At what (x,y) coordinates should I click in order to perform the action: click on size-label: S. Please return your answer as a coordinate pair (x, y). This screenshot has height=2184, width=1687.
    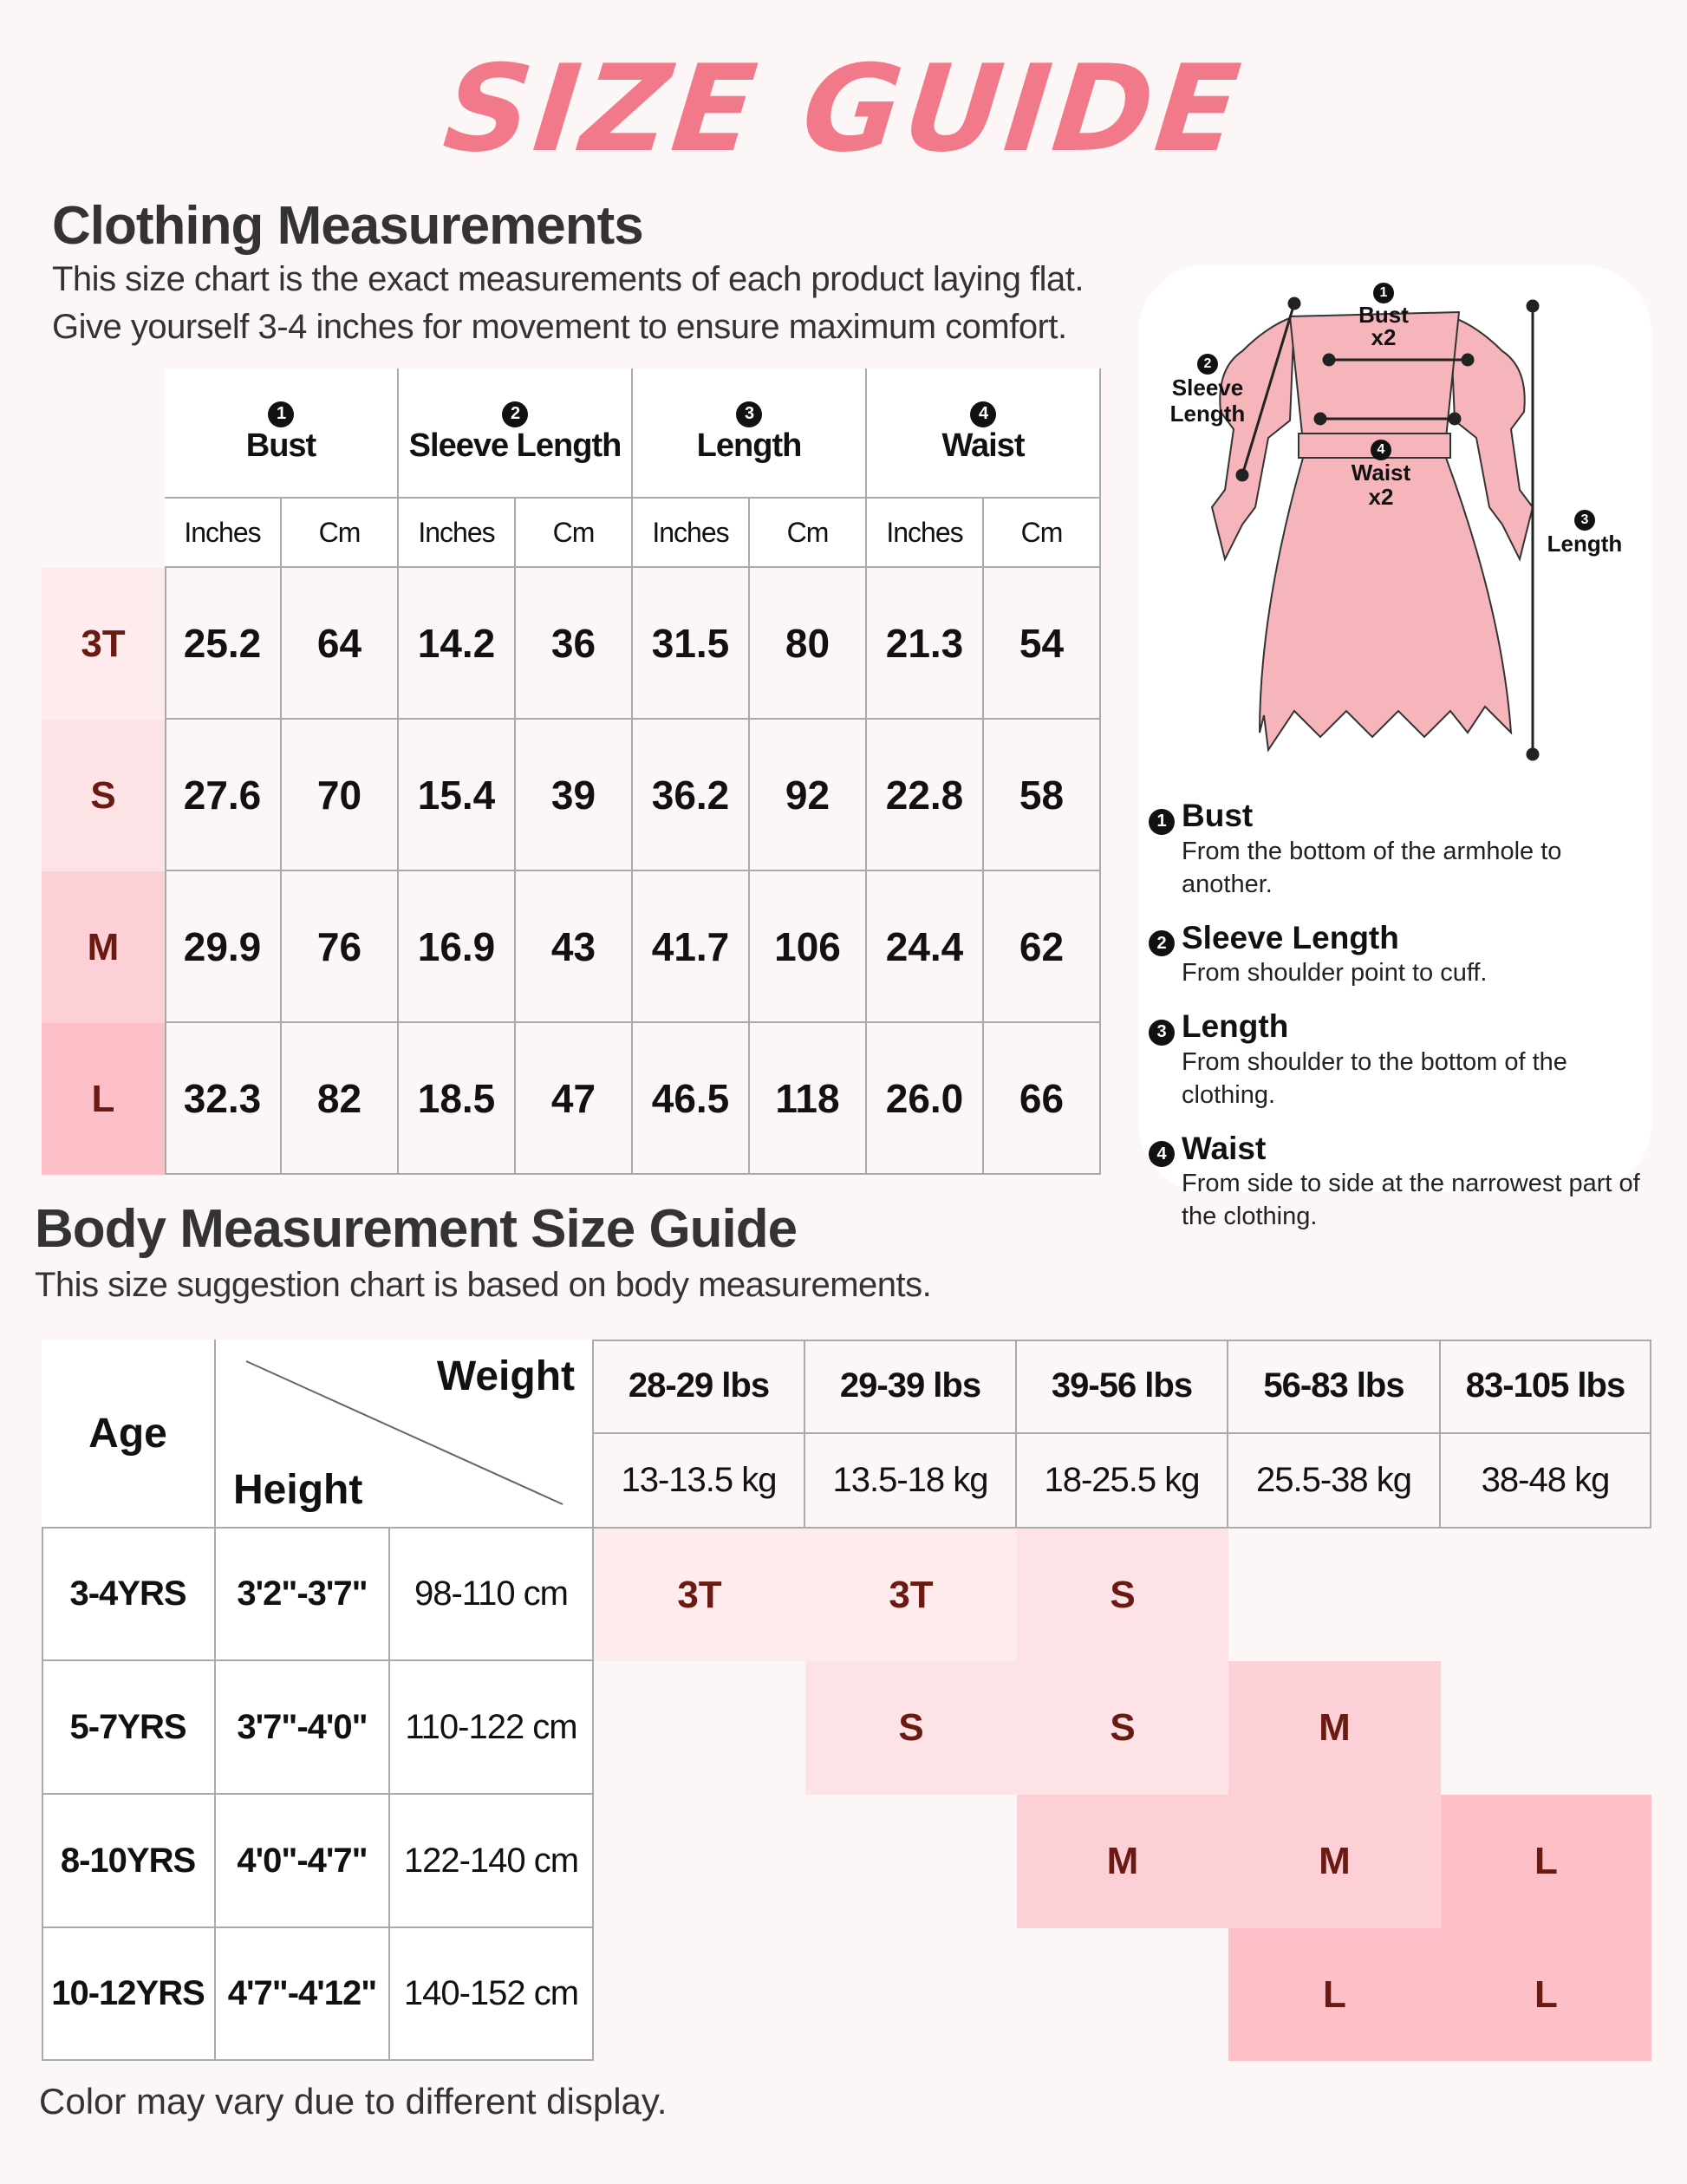
    Looking at the image, I should click on (103, 795).